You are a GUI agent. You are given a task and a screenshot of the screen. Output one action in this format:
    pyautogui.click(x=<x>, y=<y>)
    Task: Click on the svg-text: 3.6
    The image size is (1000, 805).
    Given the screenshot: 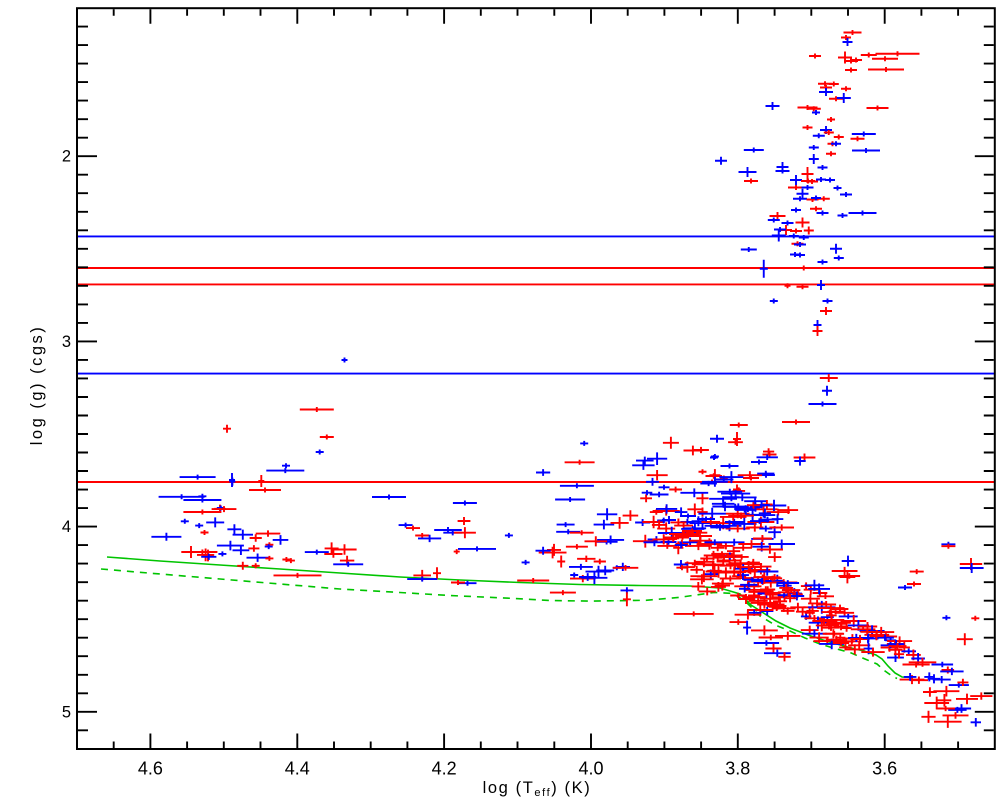 What is the action you would take?
    pyautogui.click(x=884, y=769)
    